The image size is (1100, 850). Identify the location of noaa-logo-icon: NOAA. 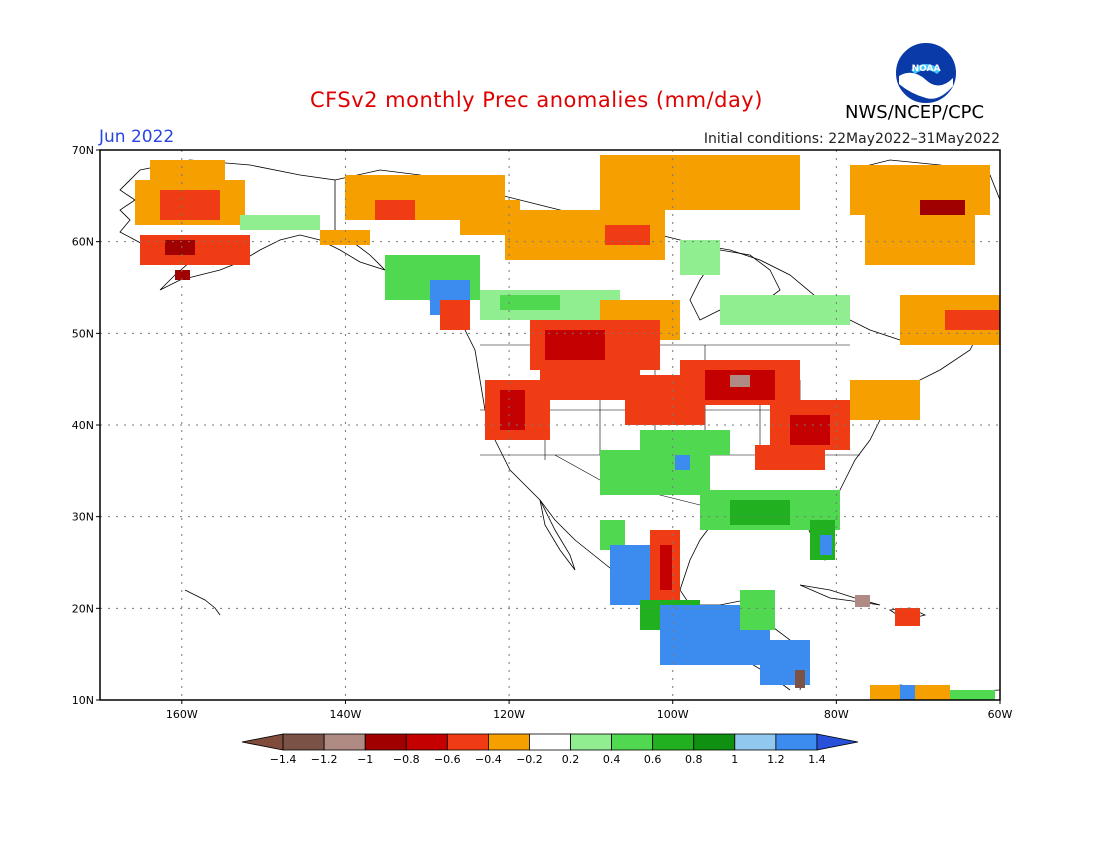
(926, 73).